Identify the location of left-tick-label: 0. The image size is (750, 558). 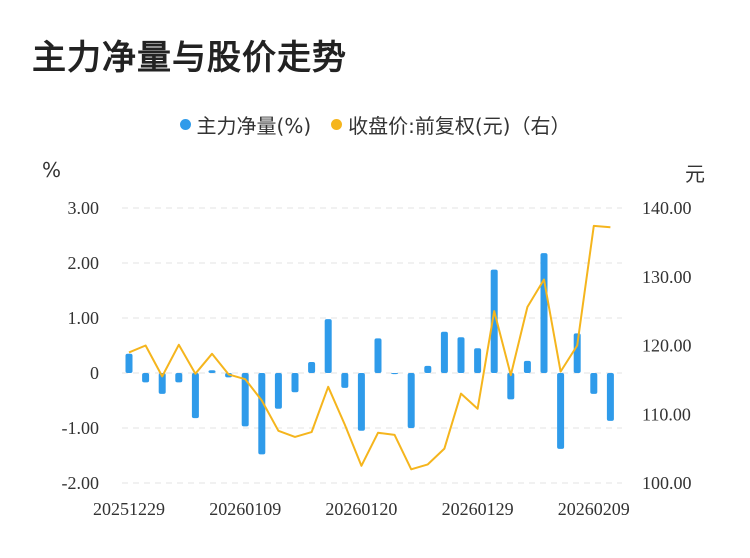
(94, 373).